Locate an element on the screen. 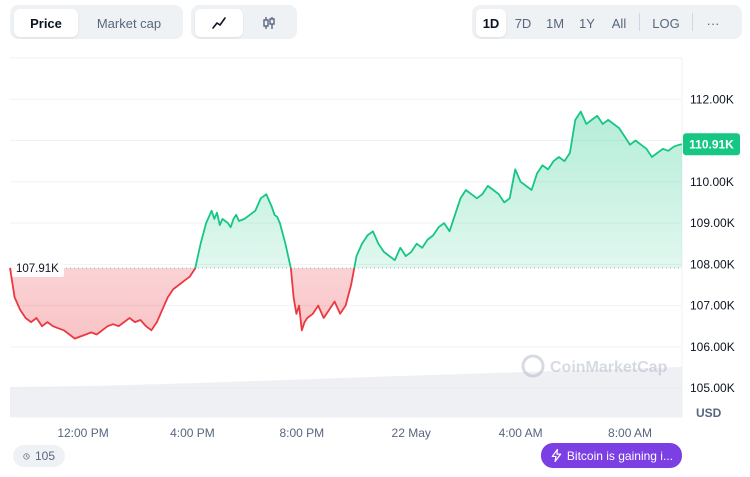 This screenshot has height=477, width=750. watermark-logo: CoinMarketCap is located at coordinates (594, 366).